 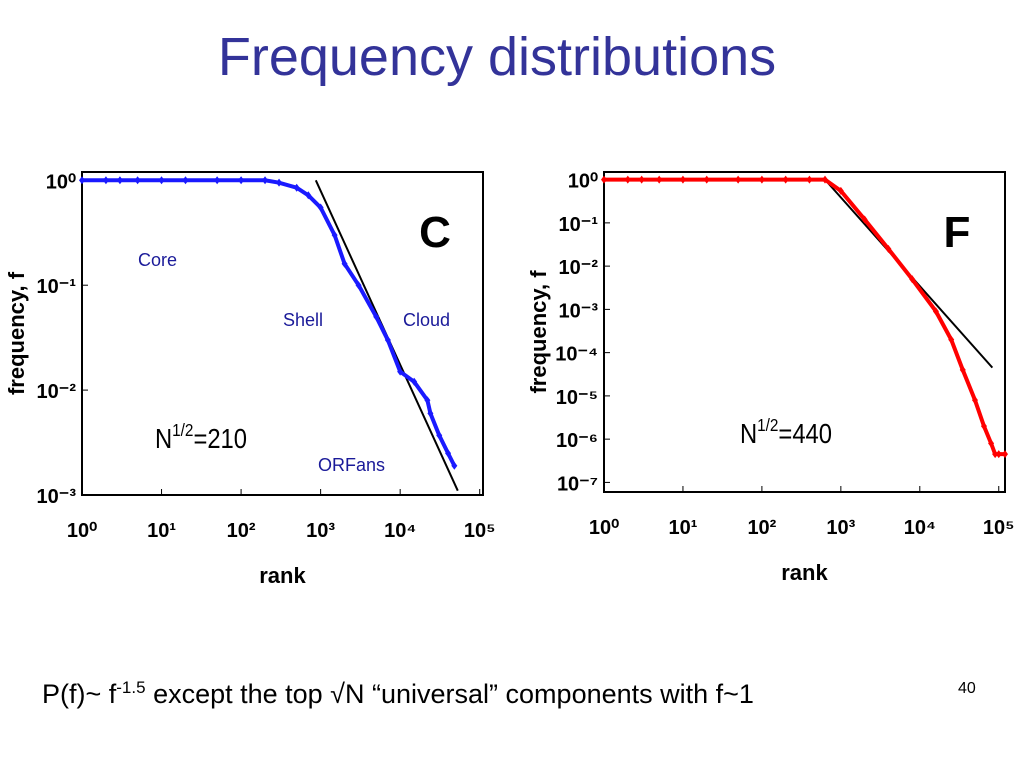 I want to click on caption-sup: -1.5, so click(x=130, y=687).